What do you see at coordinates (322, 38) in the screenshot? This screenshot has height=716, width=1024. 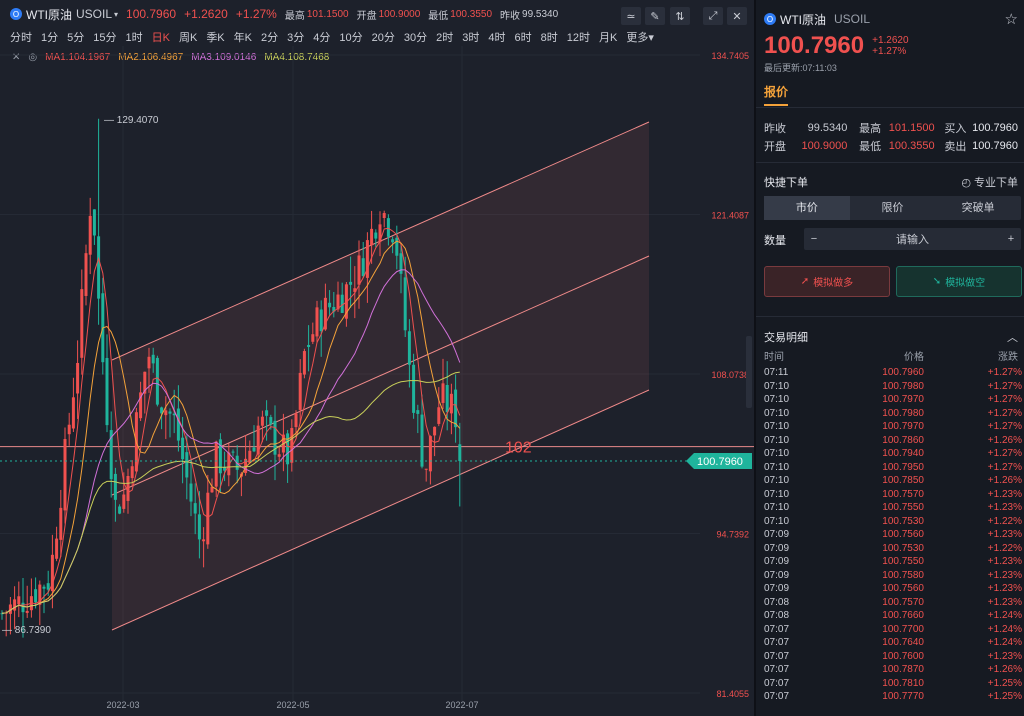 I see `interval-tab: 4分` at bounding box center [322, 38].